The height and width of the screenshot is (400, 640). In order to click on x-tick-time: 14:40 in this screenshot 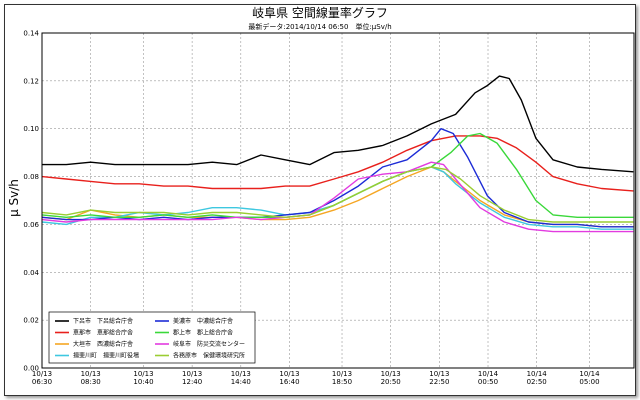, I will do `click(241, 382)`.